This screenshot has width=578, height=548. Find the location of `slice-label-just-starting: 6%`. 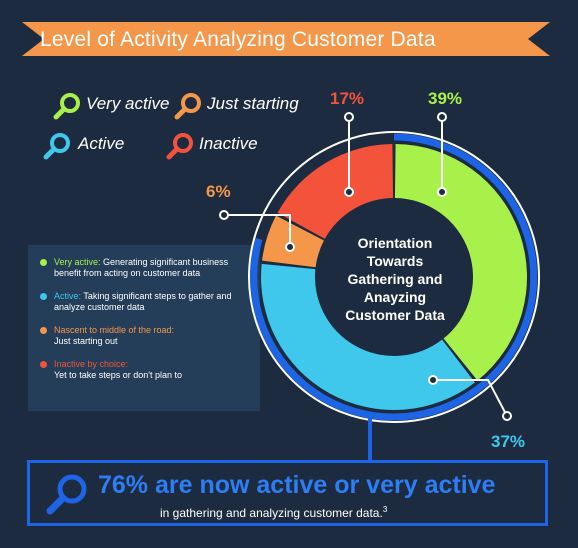

slice-label-just-starting: 6% is located at coordinates (218, 191).